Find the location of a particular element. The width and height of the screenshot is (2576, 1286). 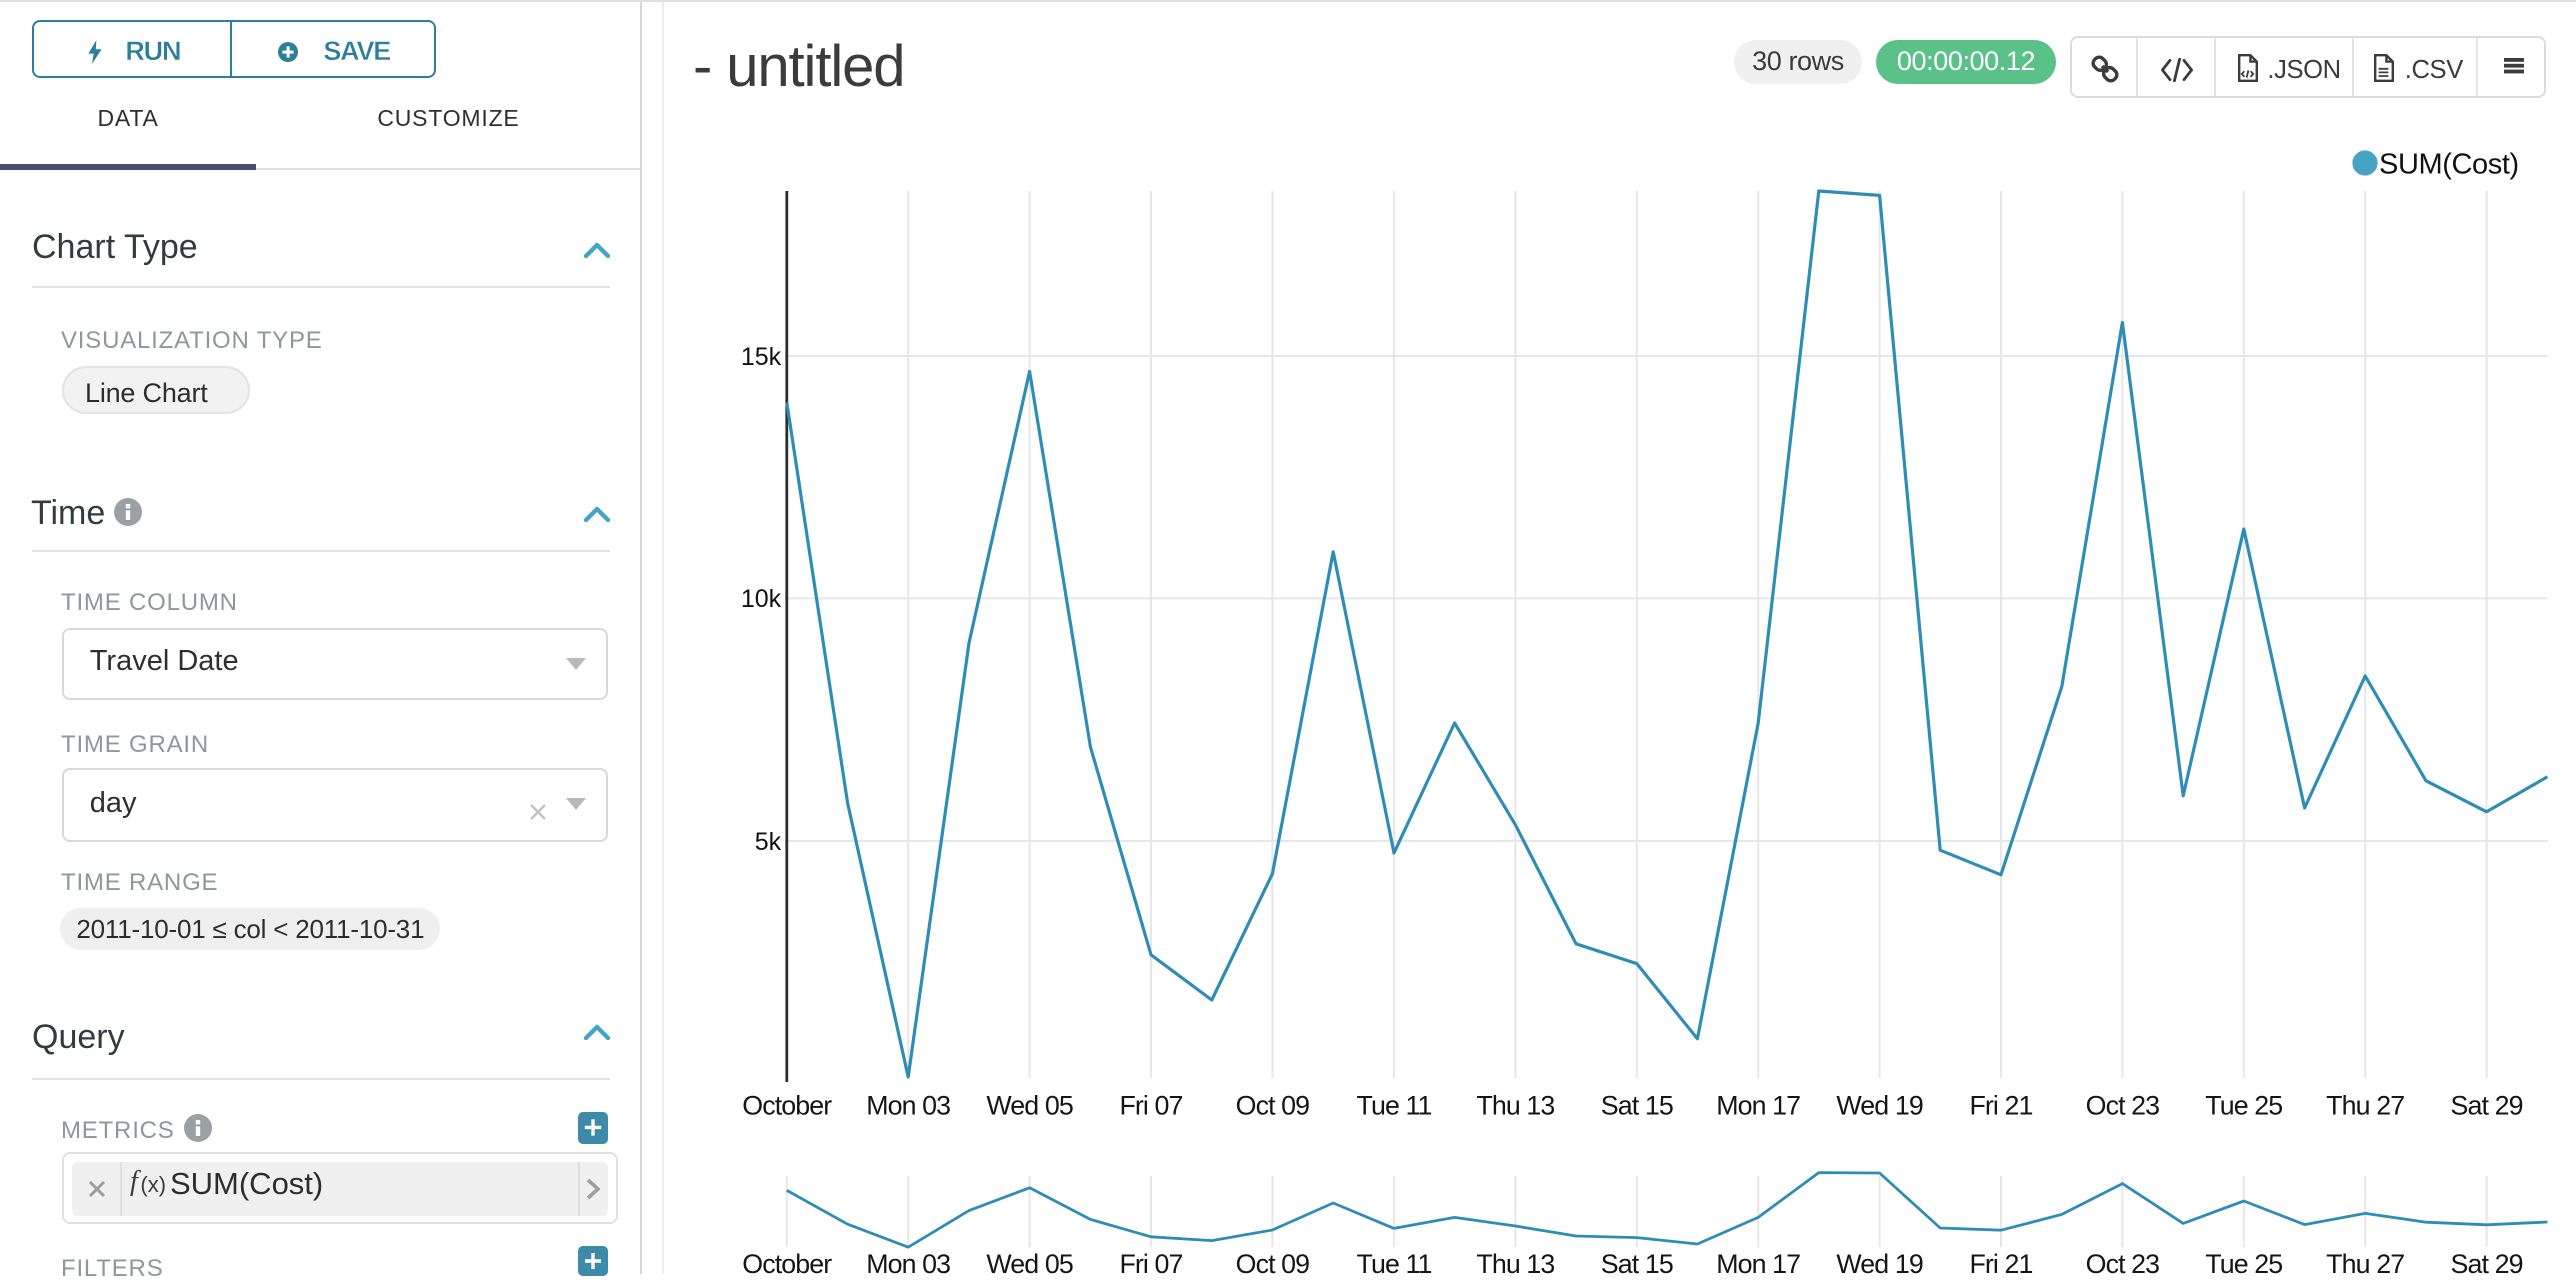

svg-text: 10k is located at coordinates (761, 599).